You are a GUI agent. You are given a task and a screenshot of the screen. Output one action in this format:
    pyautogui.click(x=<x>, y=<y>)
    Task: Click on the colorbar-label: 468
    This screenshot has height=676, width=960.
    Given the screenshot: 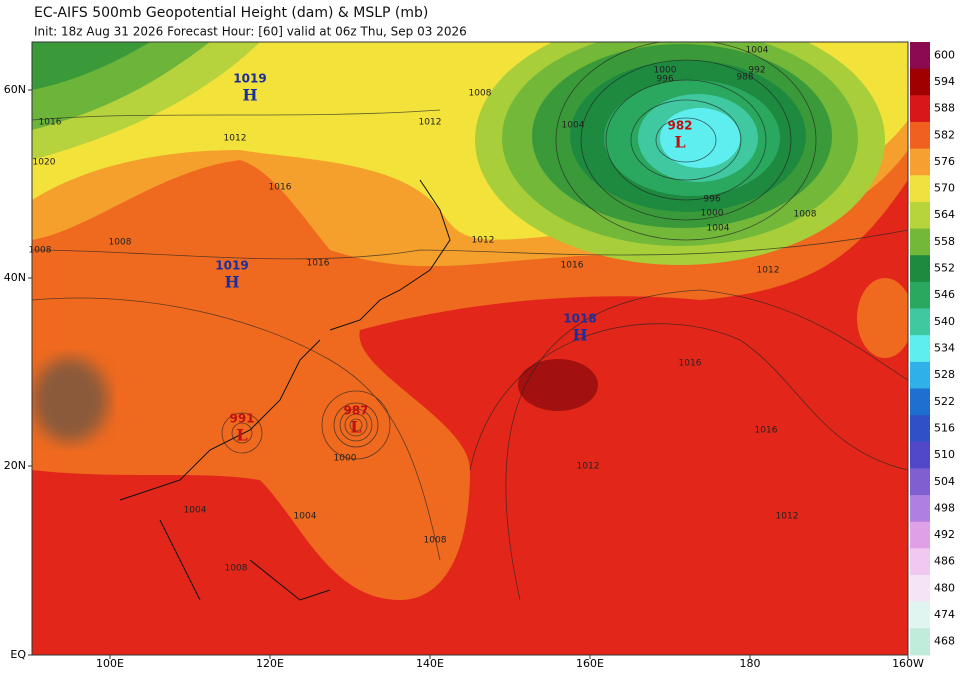 What is the action you would take?
    pyautogui.click(x=944, y=641)
    